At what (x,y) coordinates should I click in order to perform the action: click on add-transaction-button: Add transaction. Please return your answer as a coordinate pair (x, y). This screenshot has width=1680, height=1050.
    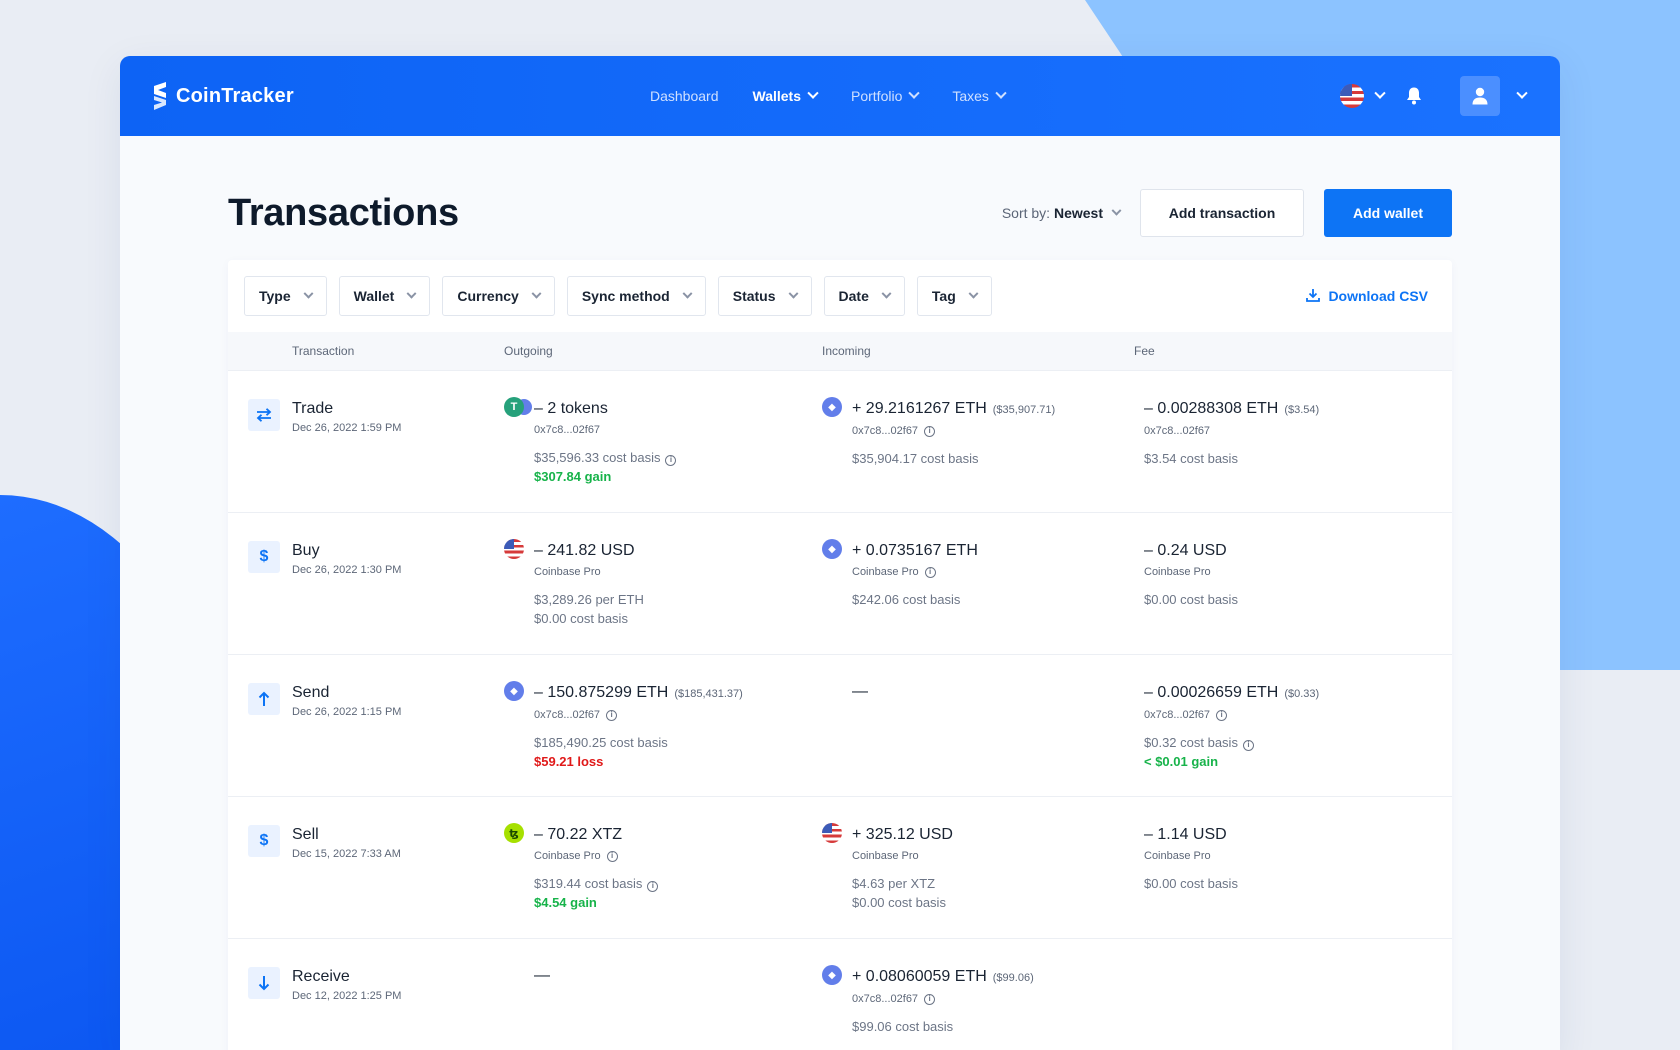
    Looking at the image, I should click on (1222, 213).